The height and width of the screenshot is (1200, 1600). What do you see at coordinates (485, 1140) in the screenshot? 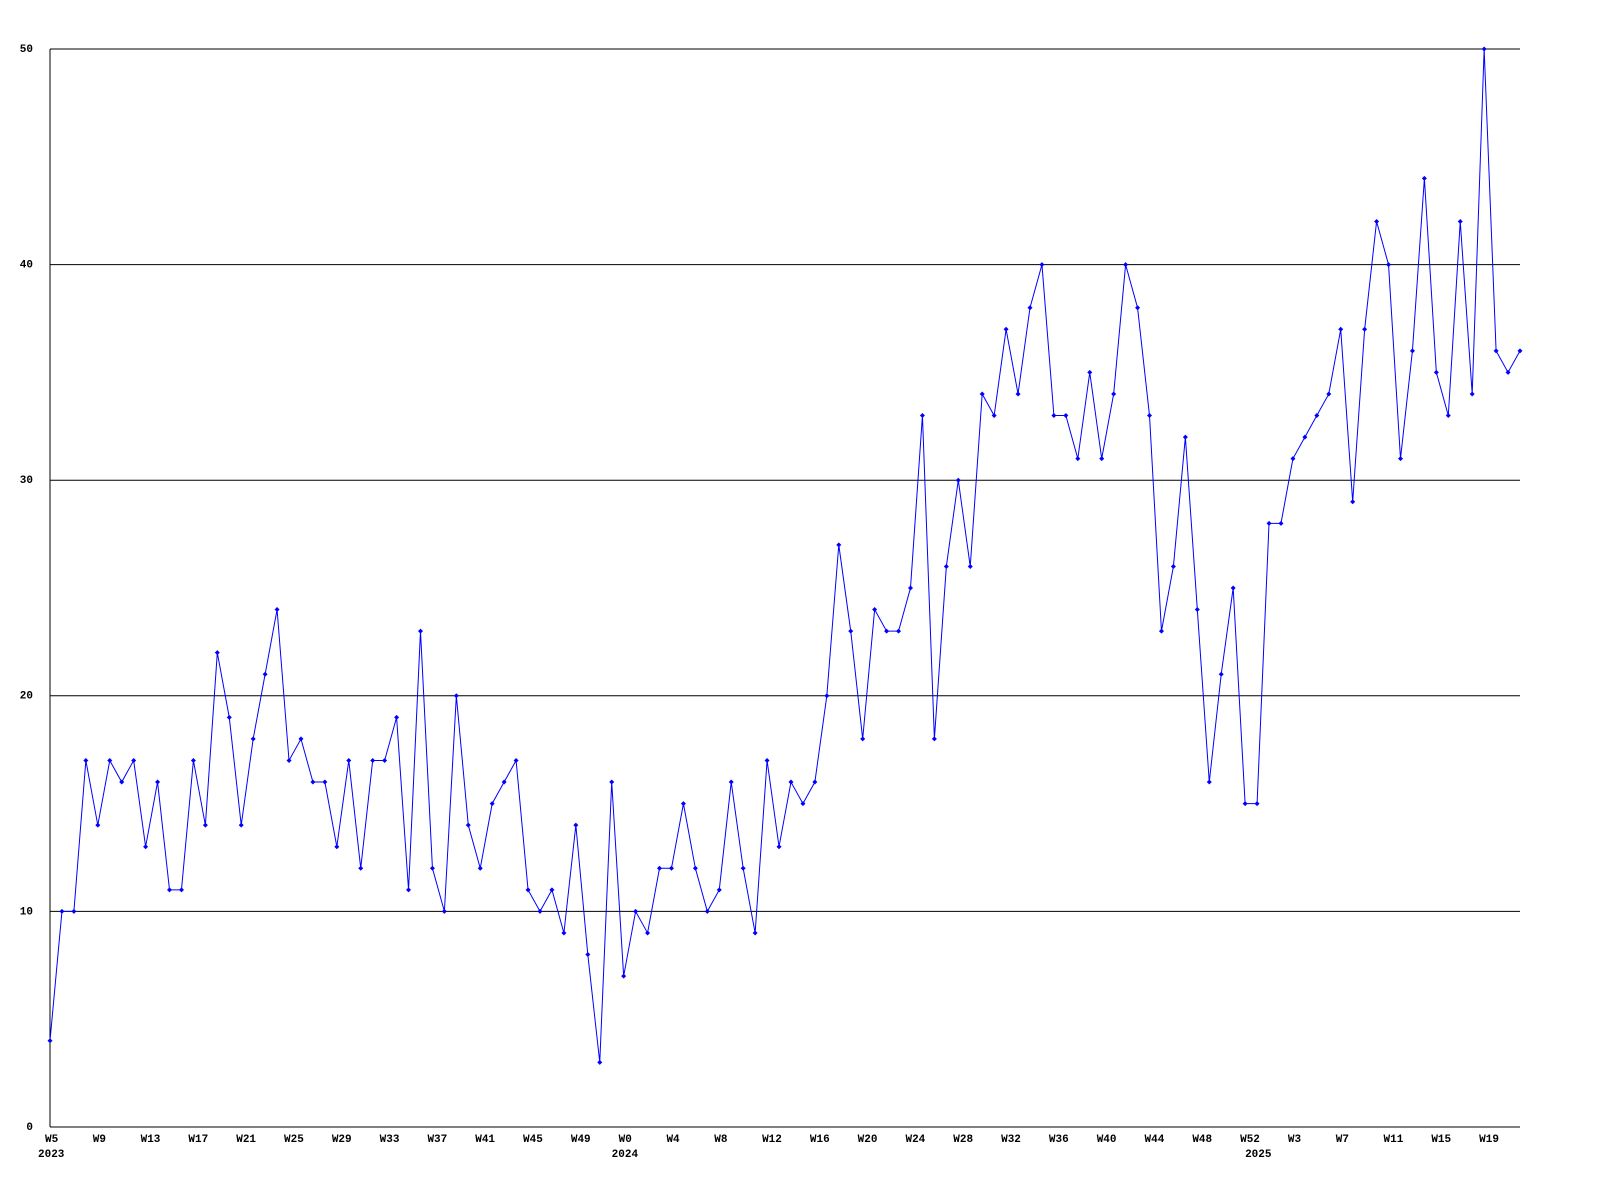
I see `x-tick-label: W41` at bounding box center [485, 1140].